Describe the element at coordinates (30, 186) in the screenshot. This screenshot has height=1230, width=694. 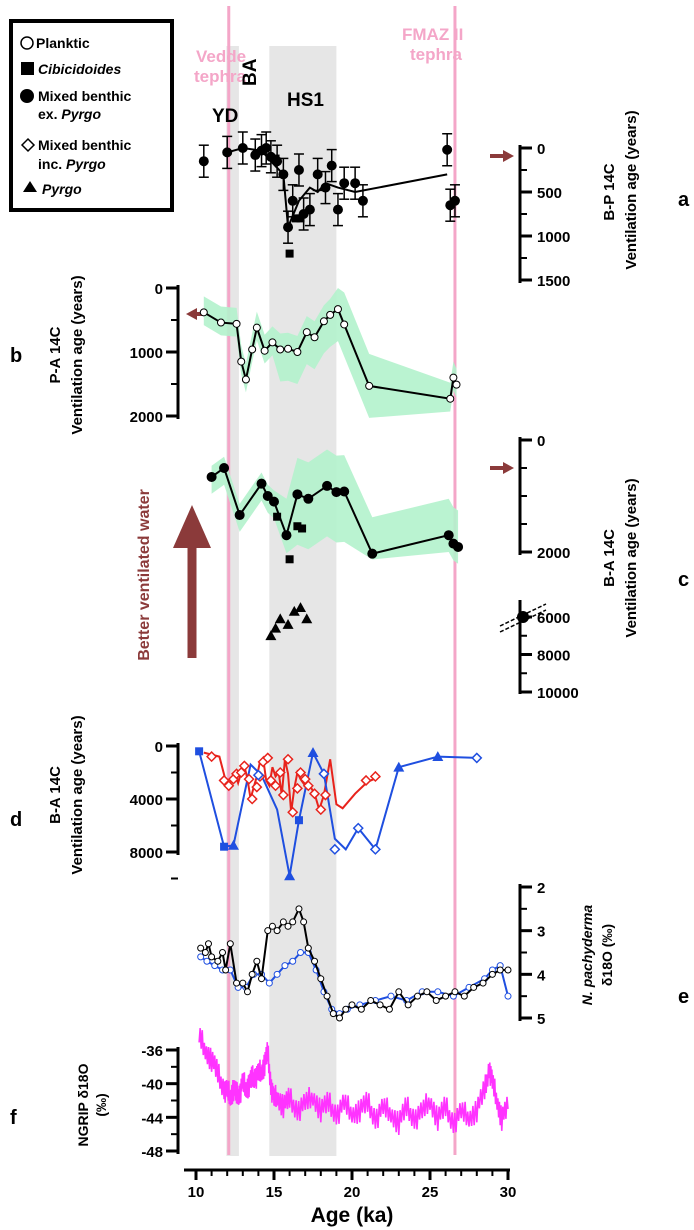
I see `legend-pyrgo-icon` at that location.